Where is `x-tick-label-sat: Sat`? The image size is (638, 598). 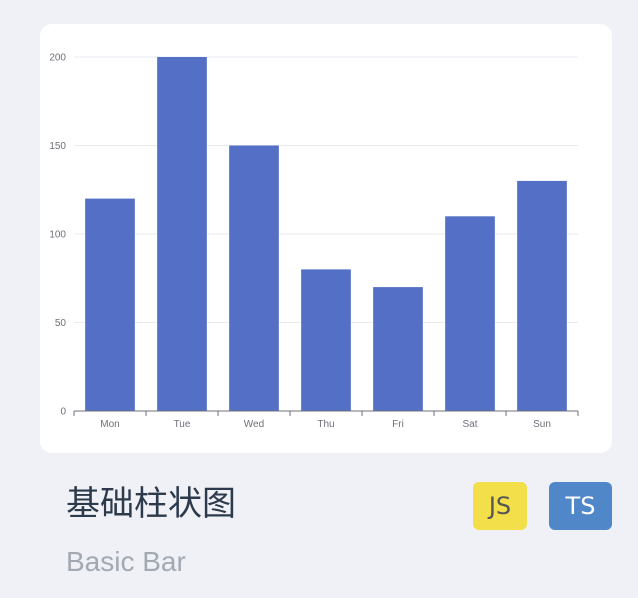
x-tick-label-sat: Sat is located at coordinates (469, 424).